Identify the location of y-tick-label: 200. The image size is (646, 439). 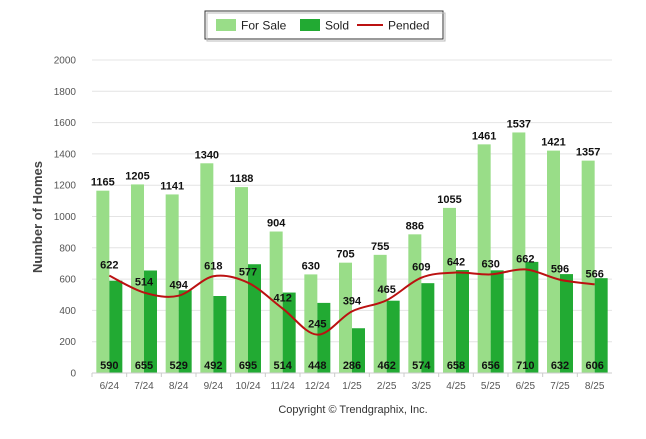
(67, 342).